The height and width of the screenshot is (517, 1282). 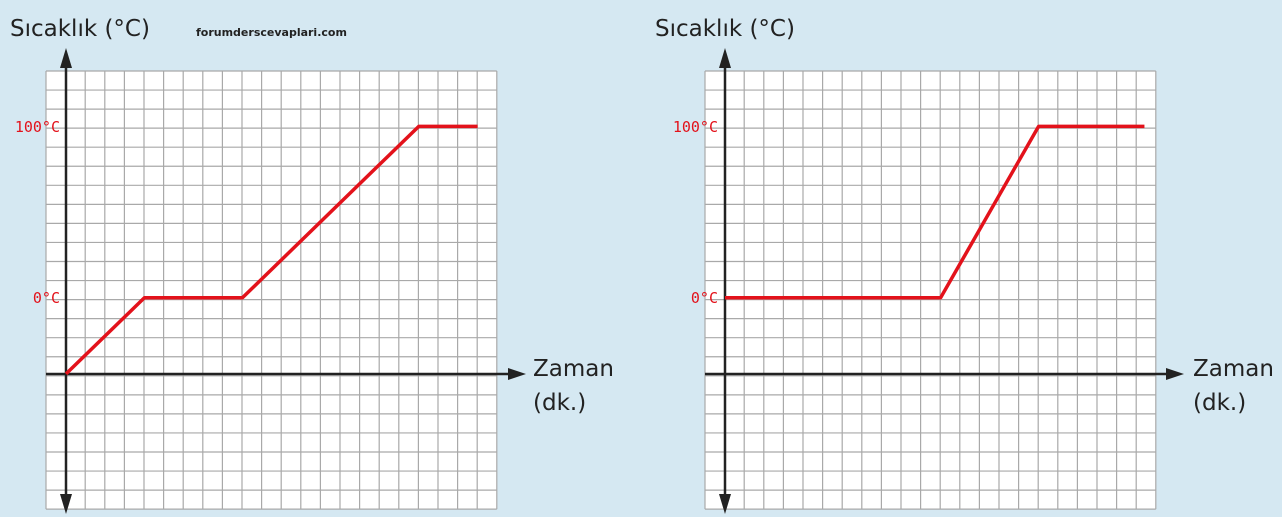 What do you see at coordinates (695, 127) in the screenshot?
I see `ytick-100-right: 100°C` at bounding box center [695, 127].